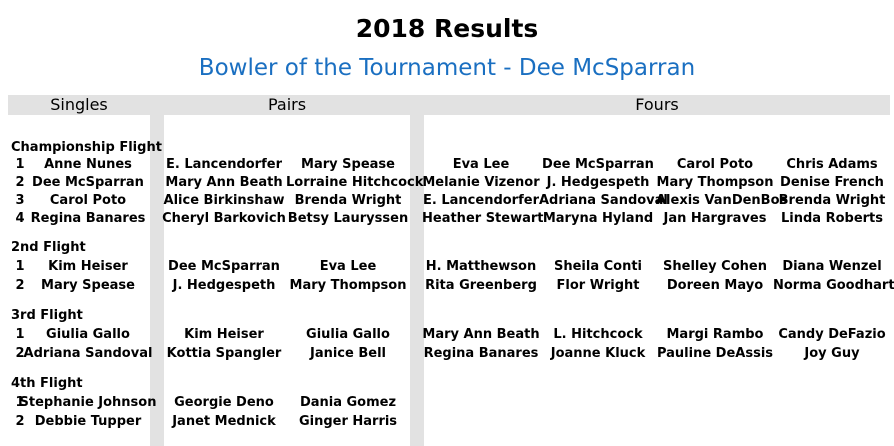 The image size is (894, 446). What do you see at coordinates (833, 285) in the screenshot?
I see `fours-name: Norma Goodhart` at bounding box center [833, 285].